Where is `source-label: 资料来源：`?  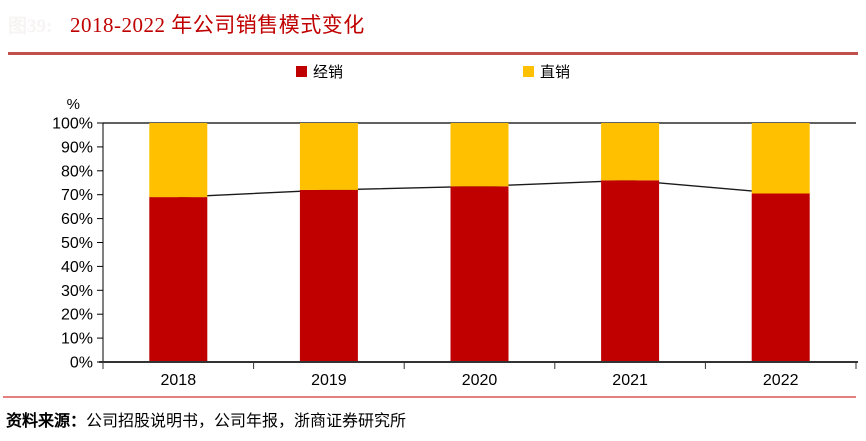 source-label: 资料来源： is located at coordinates (46, 421).